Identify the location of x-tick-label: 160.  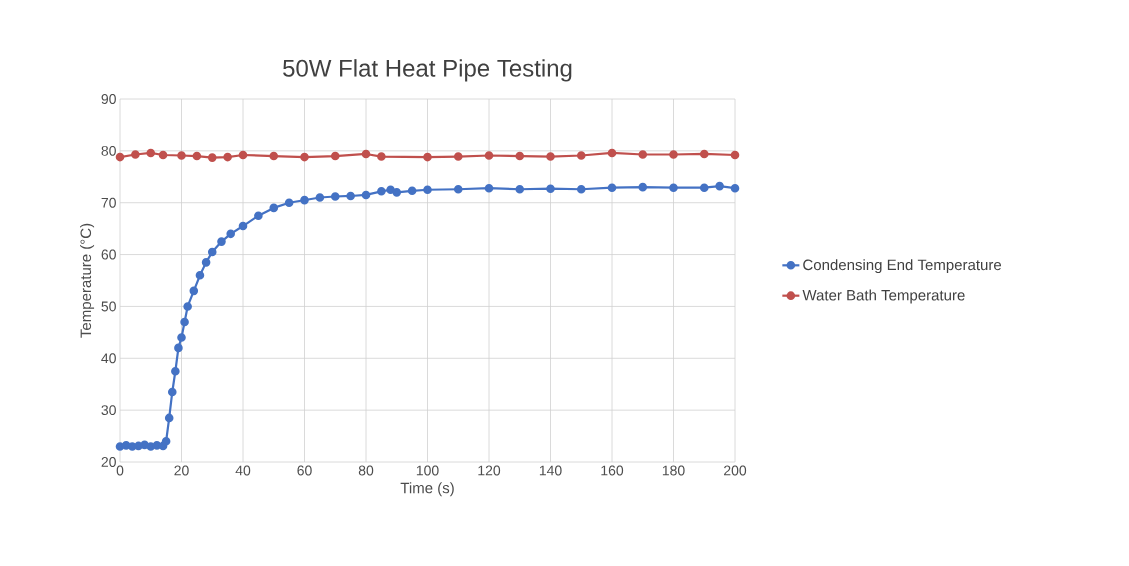
(612, 470).